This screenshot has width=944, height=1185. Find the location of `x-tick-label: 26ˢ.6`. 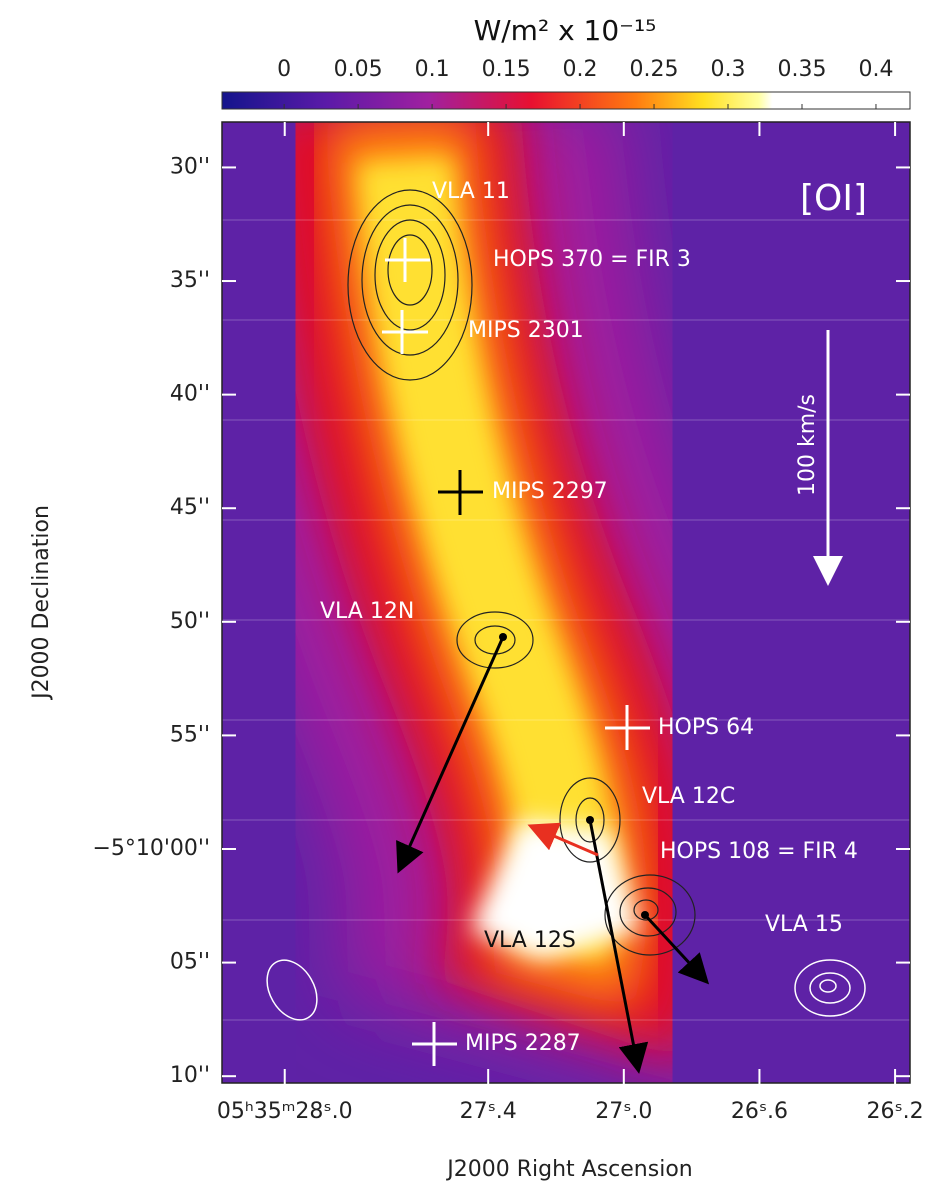

x-tick-label: 26ˢ.6 is located at coordinates (759, 1111).